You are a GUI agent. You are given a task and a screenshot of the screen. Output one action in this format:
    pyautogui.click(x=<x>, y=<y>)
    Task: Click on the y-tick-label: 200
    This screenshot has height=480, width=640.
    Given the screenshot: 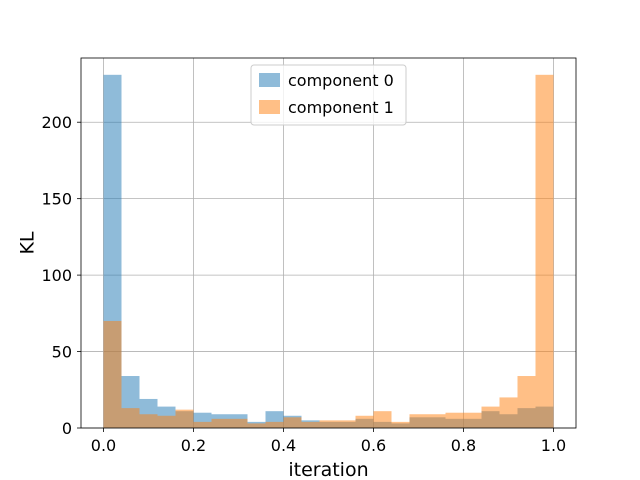 What is the action you would take?
    pyautogui.click(x=56, y=122)
    